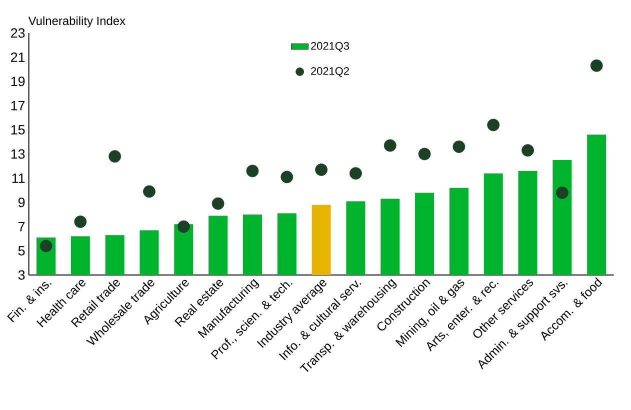  I want to click on y-tick-label: 7, so click(21, 227).